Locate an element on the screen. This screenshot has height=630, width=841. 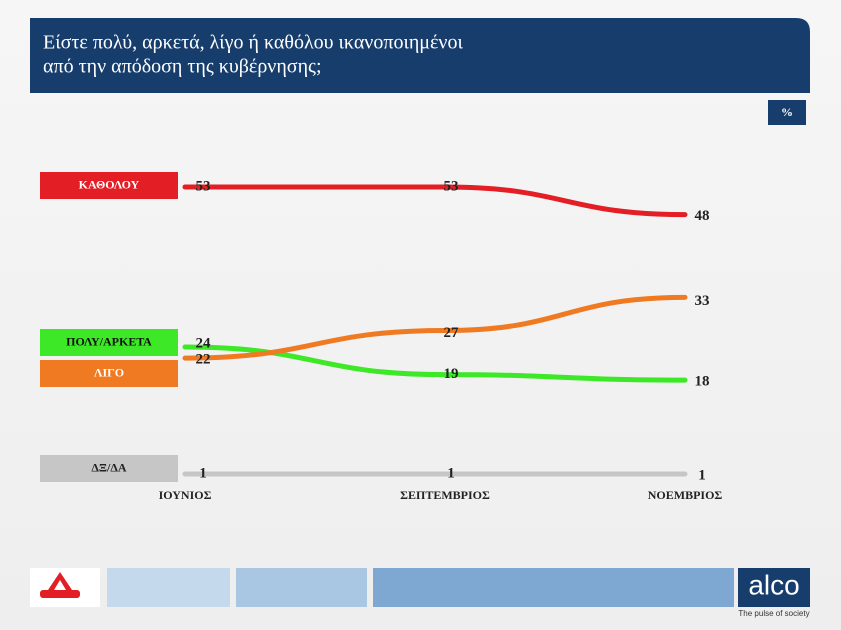
data-label: 33 is located at coordinates (702, 301).